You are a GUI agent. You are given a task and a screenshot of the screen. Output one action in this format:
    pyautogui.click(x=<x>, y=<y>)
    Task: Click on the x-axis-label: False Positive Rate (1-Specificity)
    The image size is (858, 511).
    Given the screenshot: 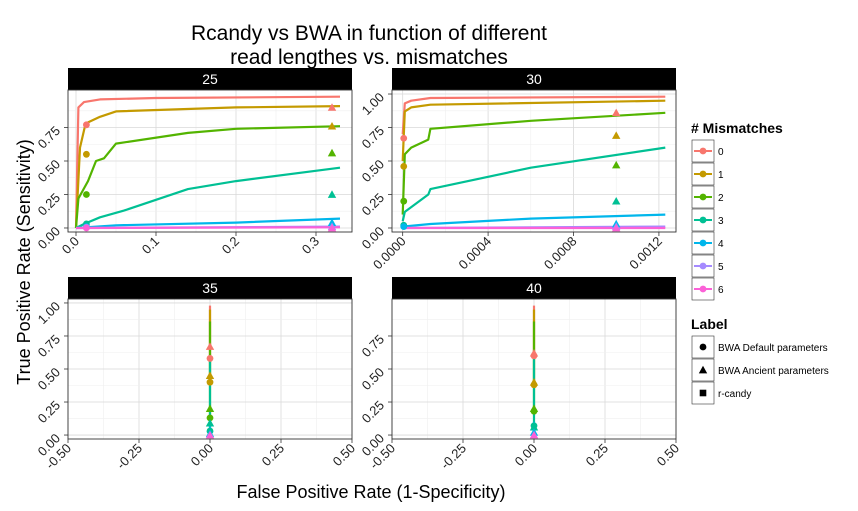 What is the action you would take?
    pyautogui.click(x=370, y=492)
    